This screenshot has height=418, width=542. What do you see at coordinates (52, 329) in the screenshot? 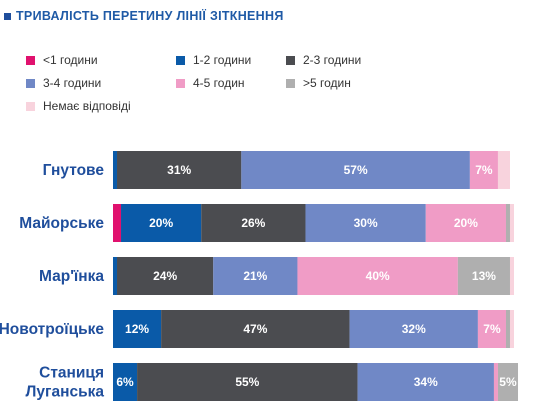
I see `category-label: Новотроїцьке` at bounding box center [52, 329].